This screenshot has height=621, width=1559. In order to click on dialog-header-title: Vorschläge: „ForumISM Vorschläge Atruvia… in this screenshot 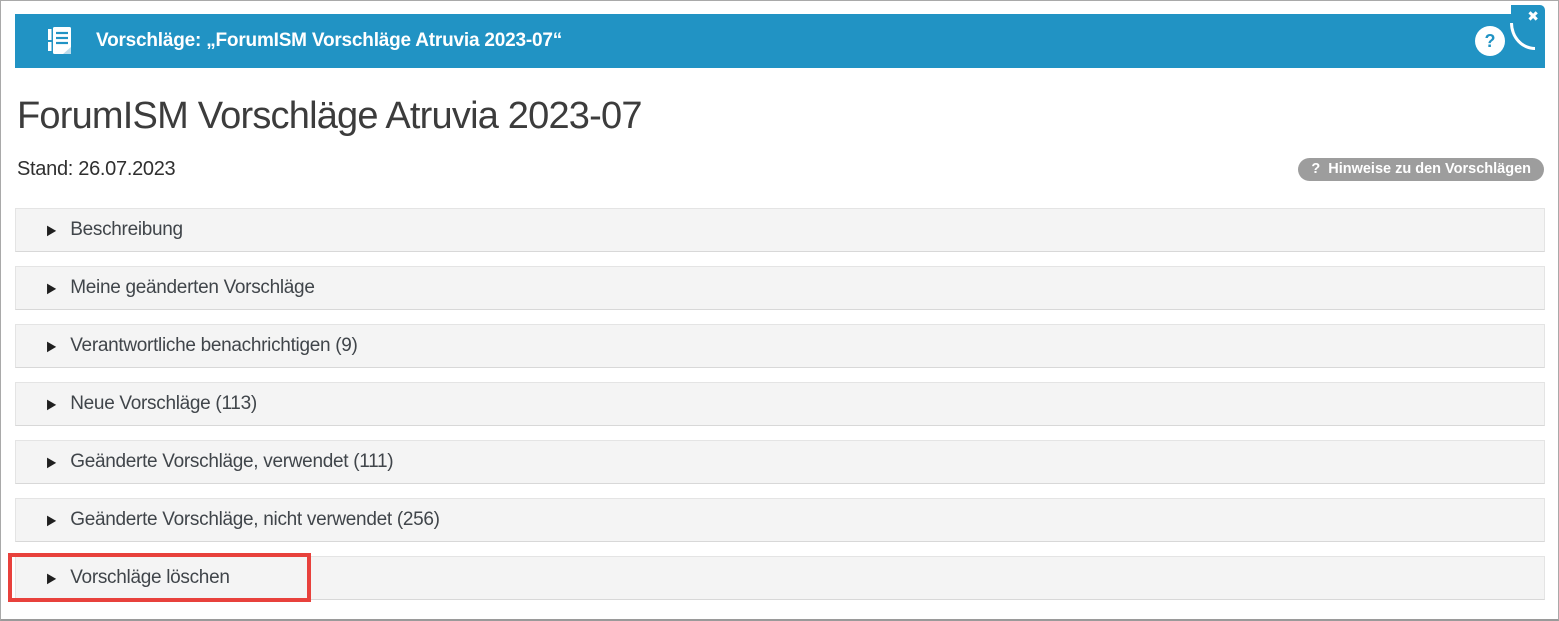, I will do `click(329, 40)`.